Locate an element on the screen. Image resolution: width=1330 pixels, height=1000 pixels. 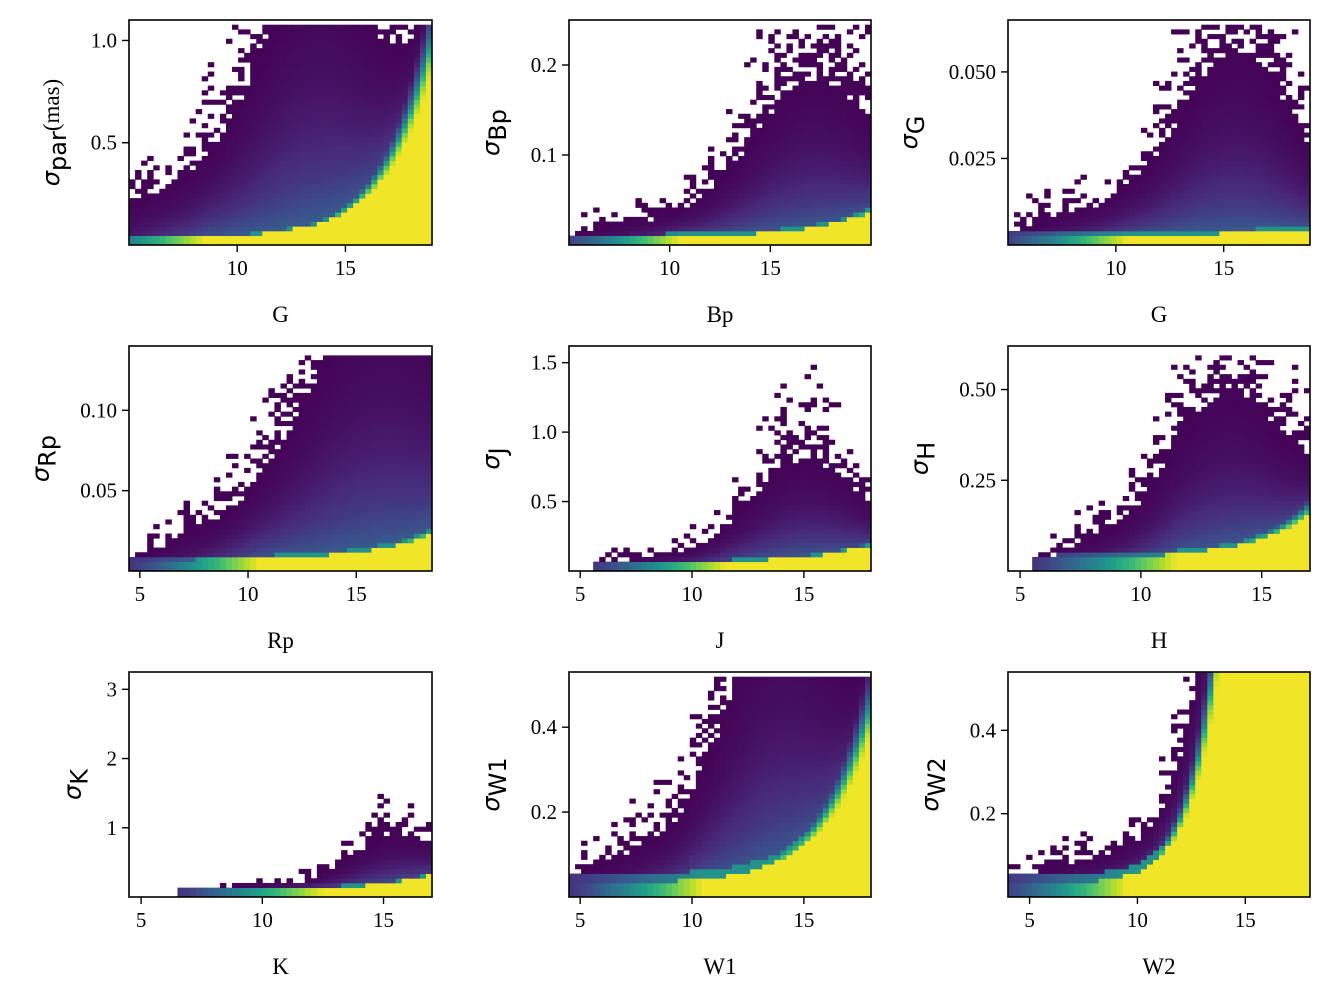
y-axis-label-symbol: σ is located at coordinates (51, 178).